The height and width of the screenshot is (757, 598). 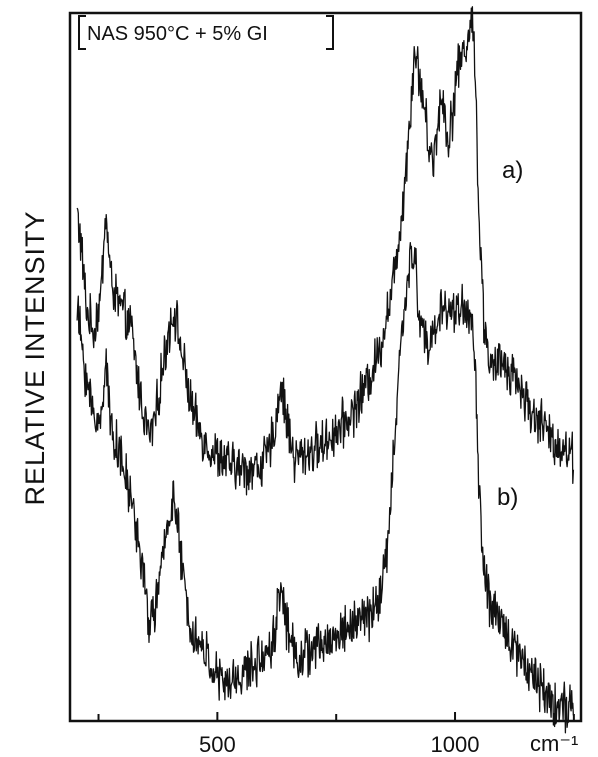 What do you see at coordinates (177, 34) in the screenshot?
I see `legend-text: NAS 950°C + 5% GI` at bounding box center [177, 34].